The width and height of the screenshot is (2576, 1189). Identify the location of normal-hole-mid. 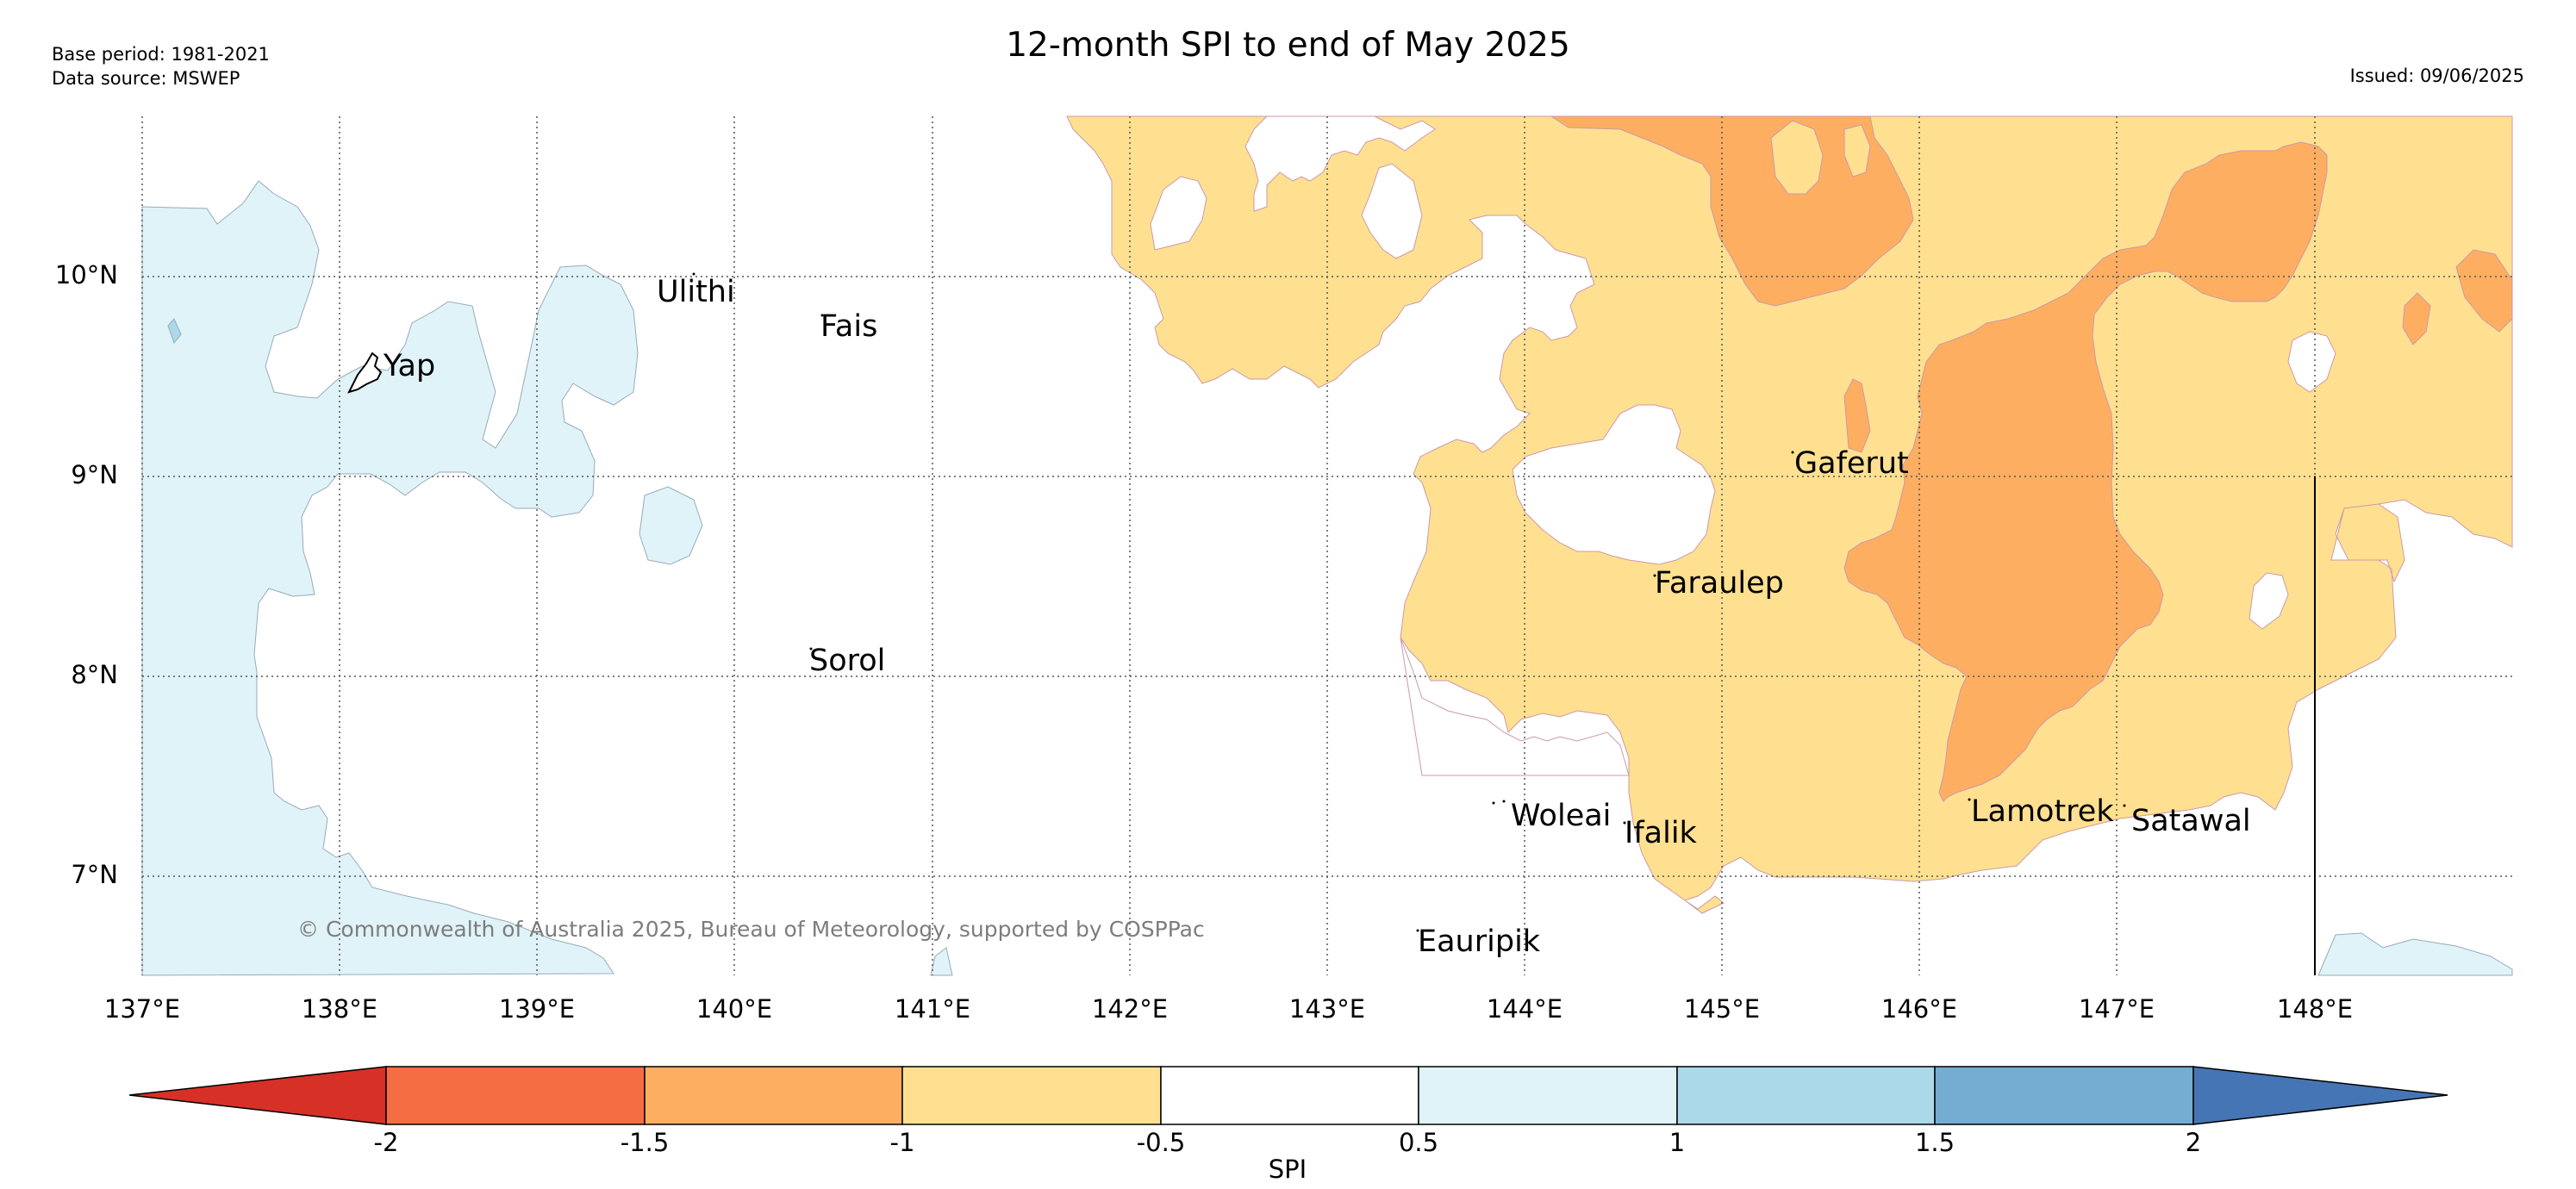
(1392, 211).